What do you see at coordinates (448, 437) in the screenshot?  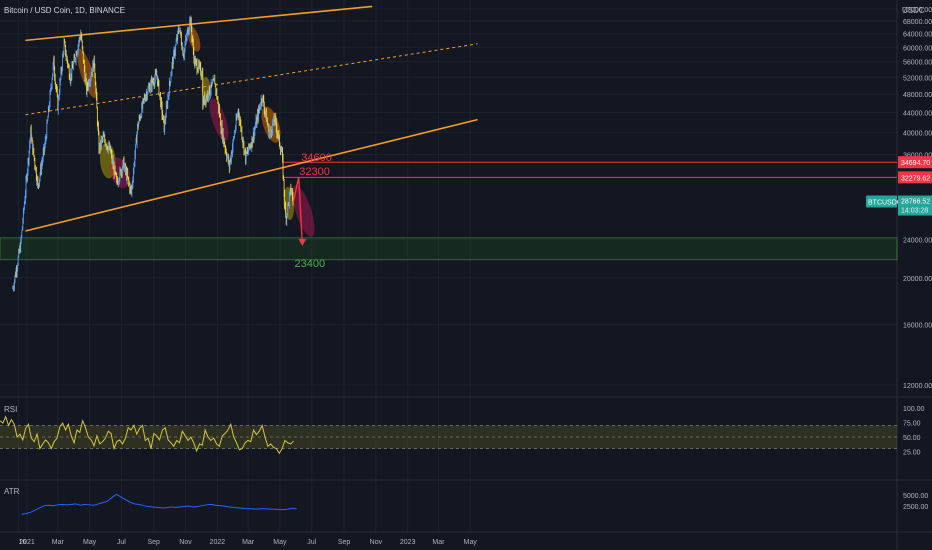 I see `rsi-band` at bounding box center [448, 437].